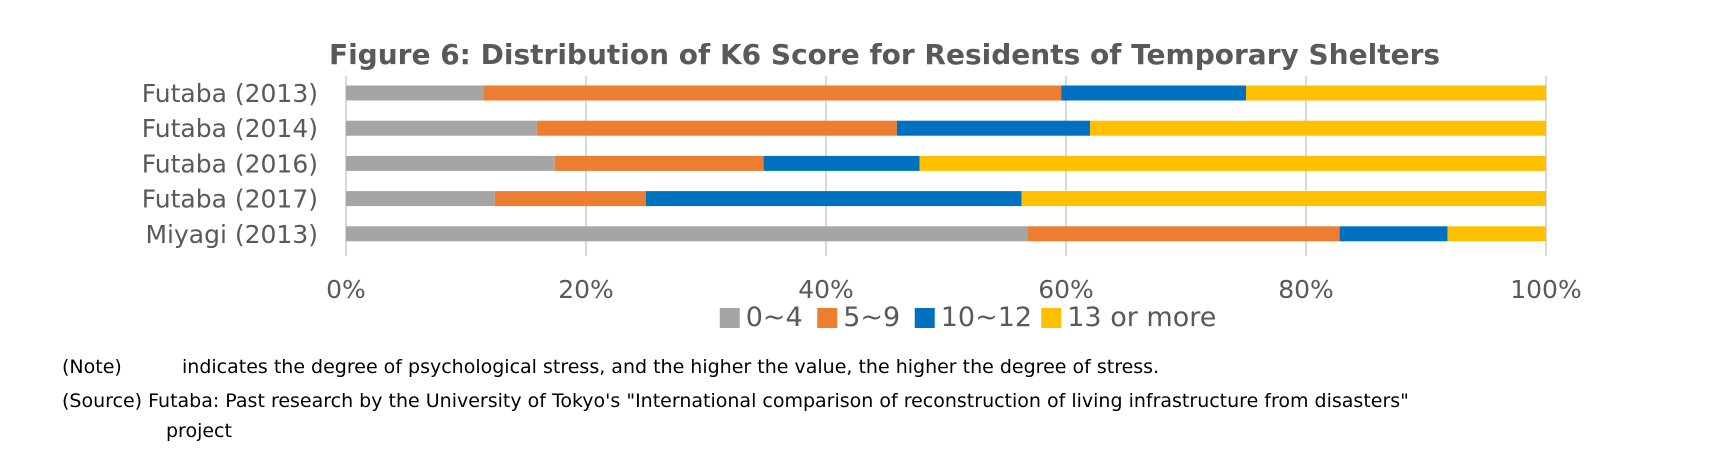 The height and width of the screenshot is (465, 1729). Describe the element at coordinates (231, 234) in the screenshot. I see `category-label: Miyagi (2013)` at that location.